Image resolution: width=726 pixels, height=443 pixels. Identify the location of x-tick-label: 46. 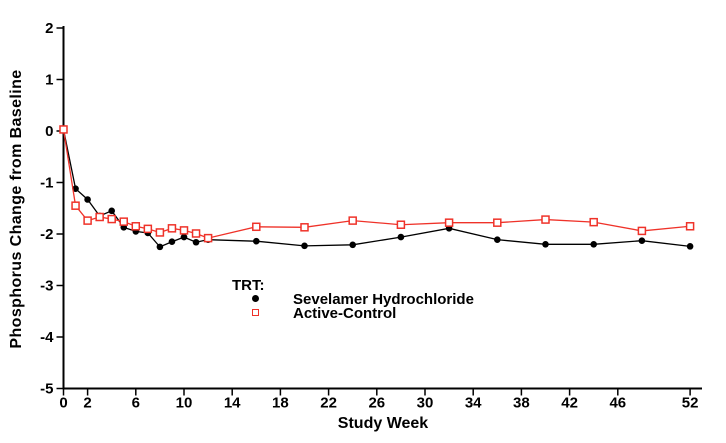
(617, 403).